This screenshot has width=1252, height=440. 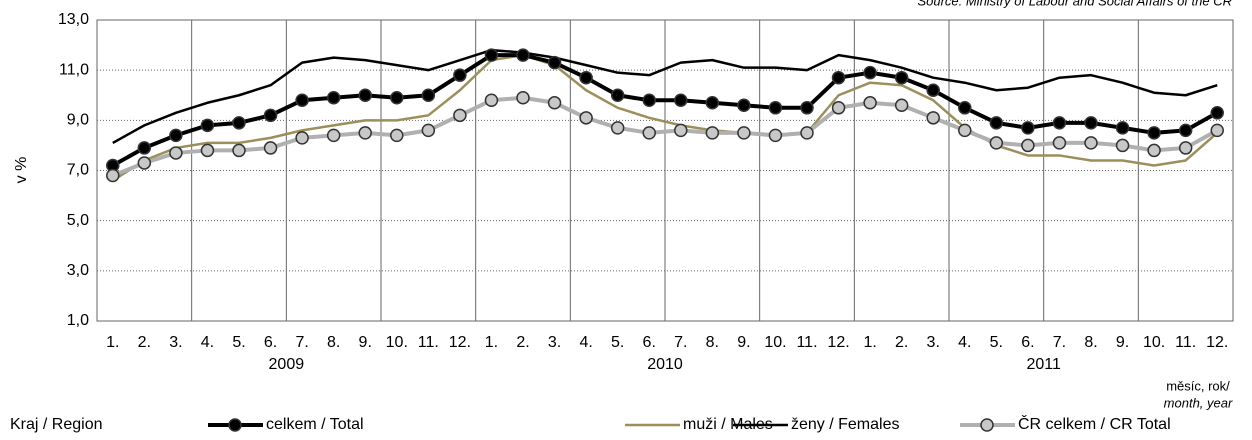 I want to click on y-axis-label: v %, so click(x=21, y=170).